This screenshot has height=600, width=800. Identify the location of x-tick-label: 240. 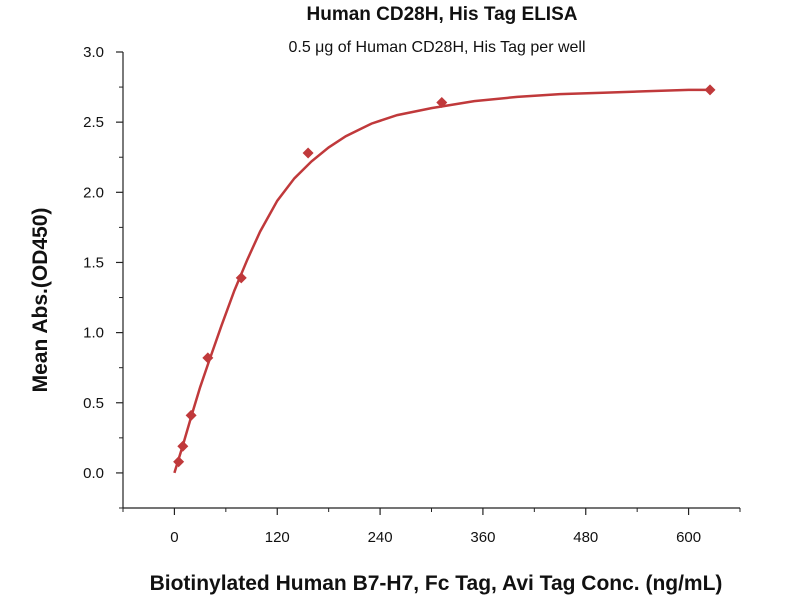
(380, 537).